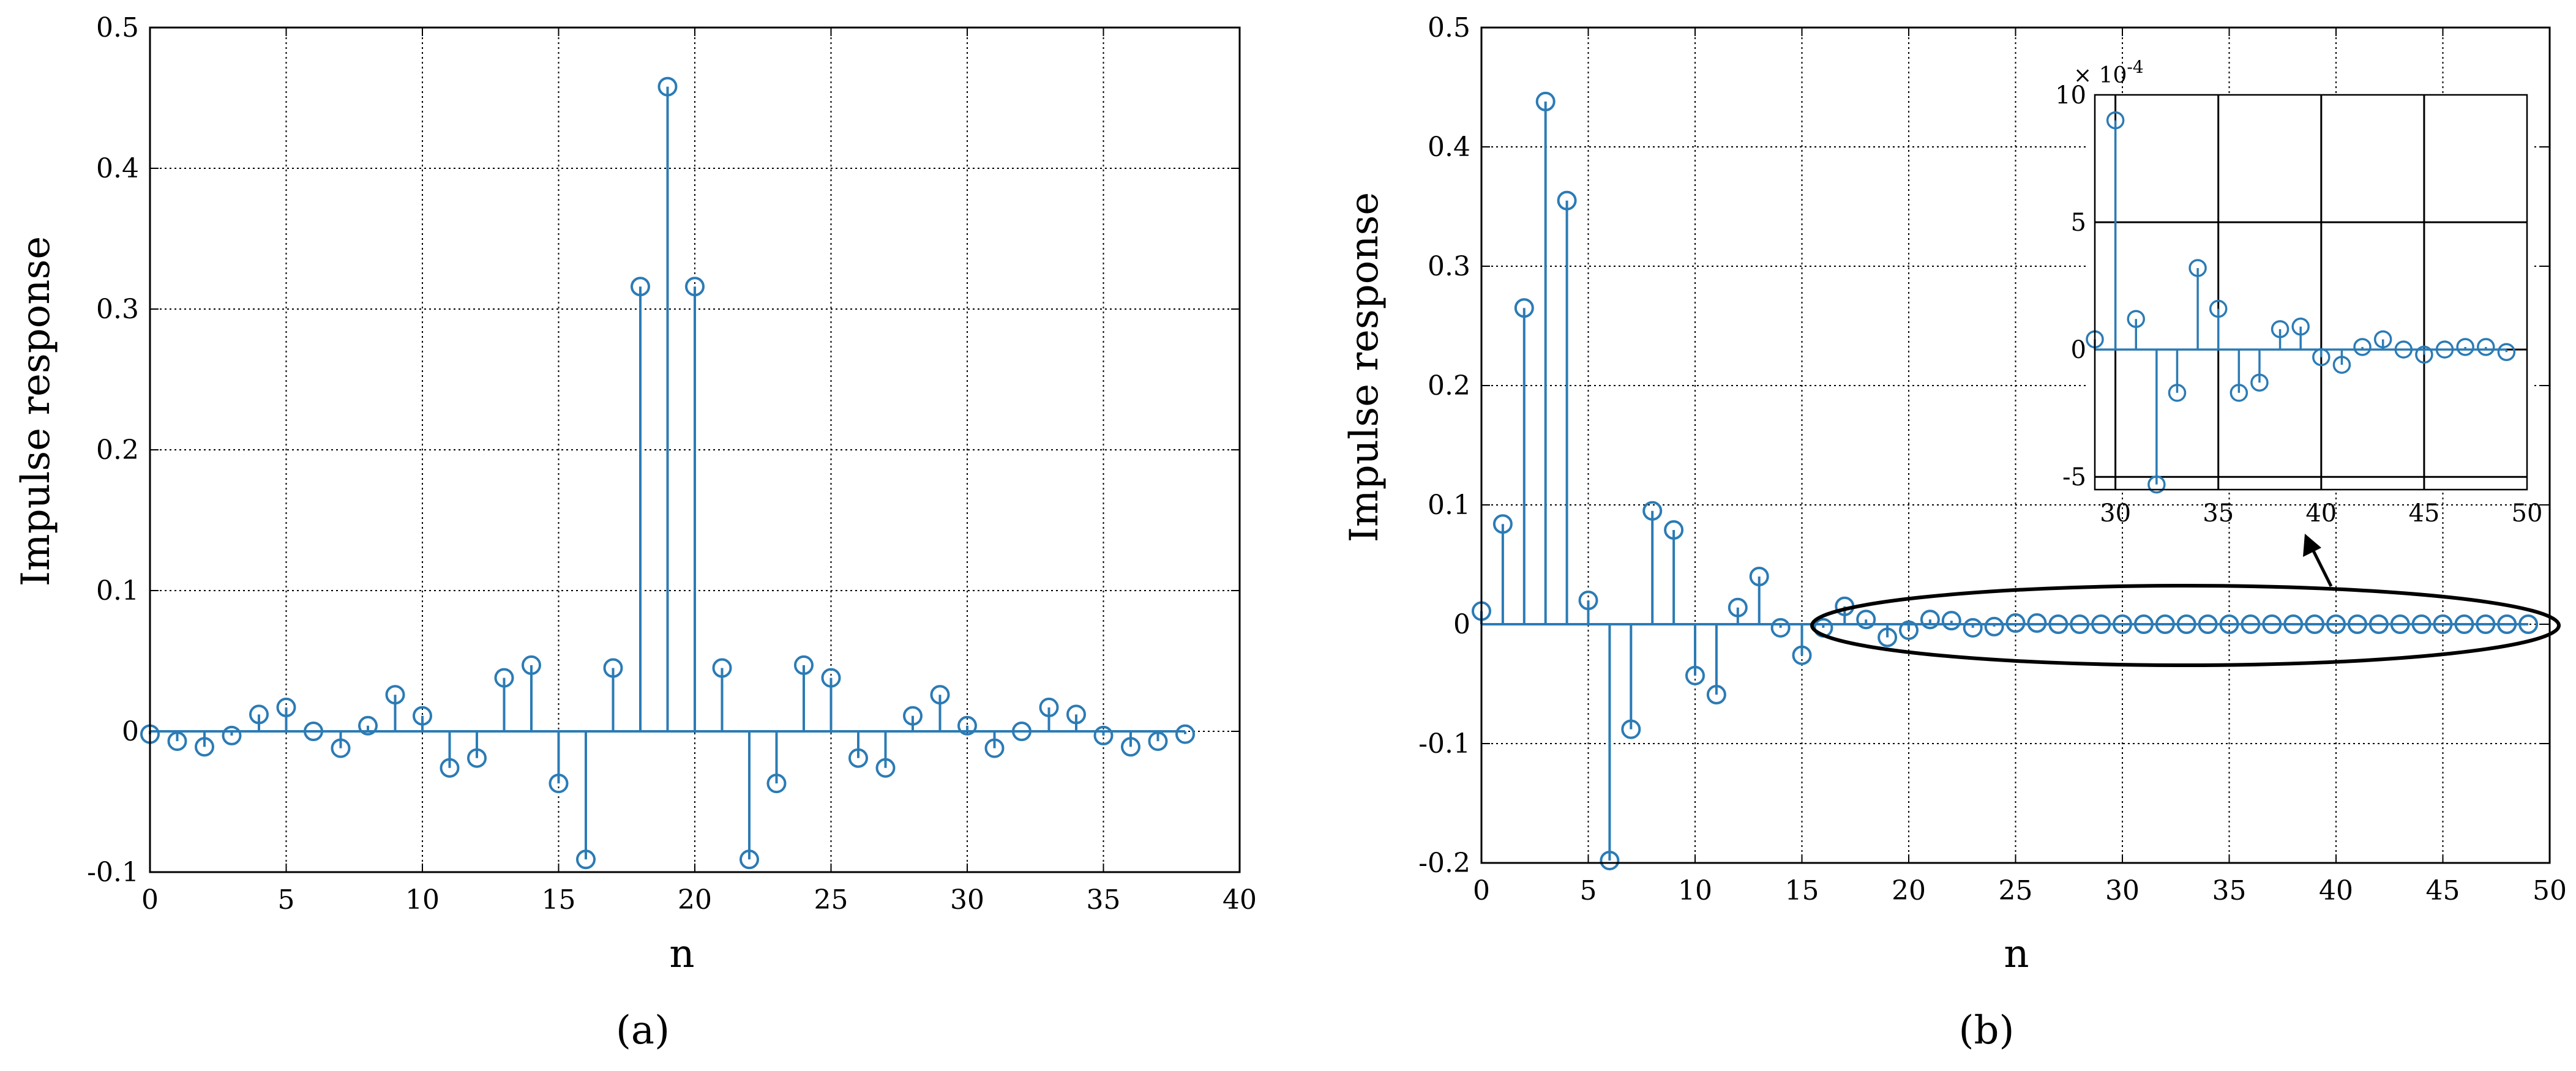 The image size is (2576, 1071). Describe the element at coordinates (118, 168) in the screenshot. I see `y-tick-label: 0.4` at that location.